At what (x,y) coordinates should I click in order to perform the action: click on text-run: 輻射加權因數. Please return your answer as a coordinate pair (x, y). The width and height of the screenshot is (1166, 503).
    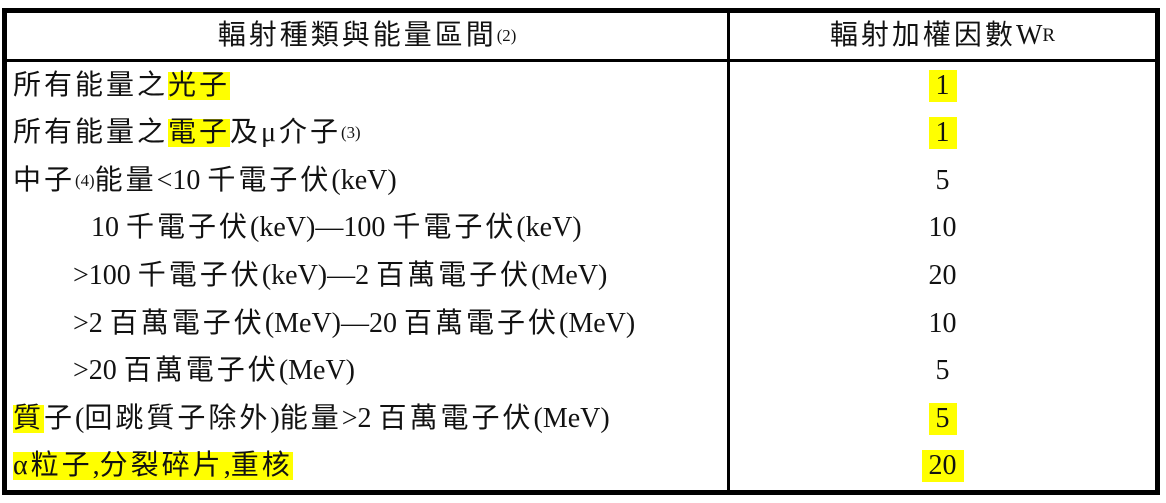
    Looking at the image, I should click on (922, 35).